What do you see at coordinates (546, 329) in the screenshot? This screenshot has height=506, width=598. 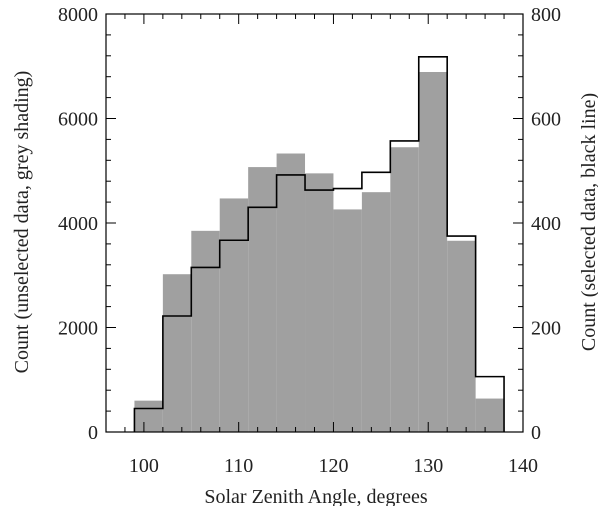 I see `y-right-tick-label: 200` at bounding box center [546, 329].